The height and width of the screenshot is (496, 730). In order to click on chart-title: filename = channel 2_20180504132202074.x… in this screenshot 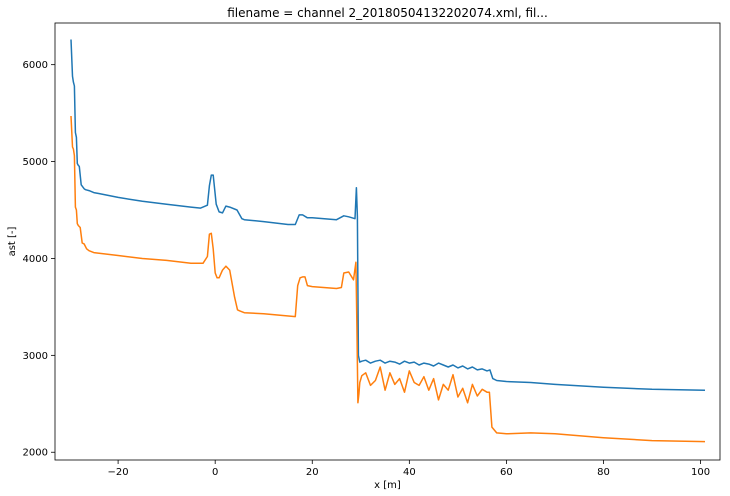, I will do `click(387, 13)`.